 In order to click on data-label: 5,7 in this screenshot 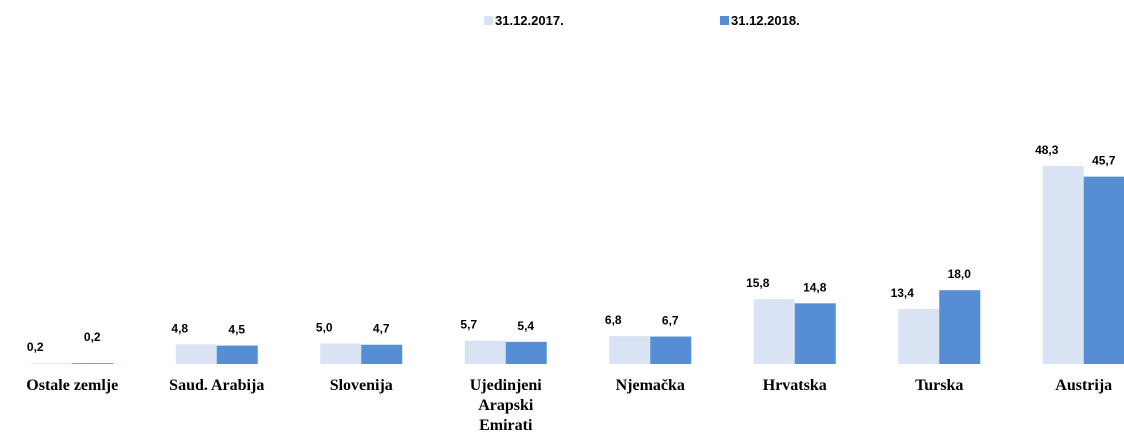, I will do `click(468, 325)`.